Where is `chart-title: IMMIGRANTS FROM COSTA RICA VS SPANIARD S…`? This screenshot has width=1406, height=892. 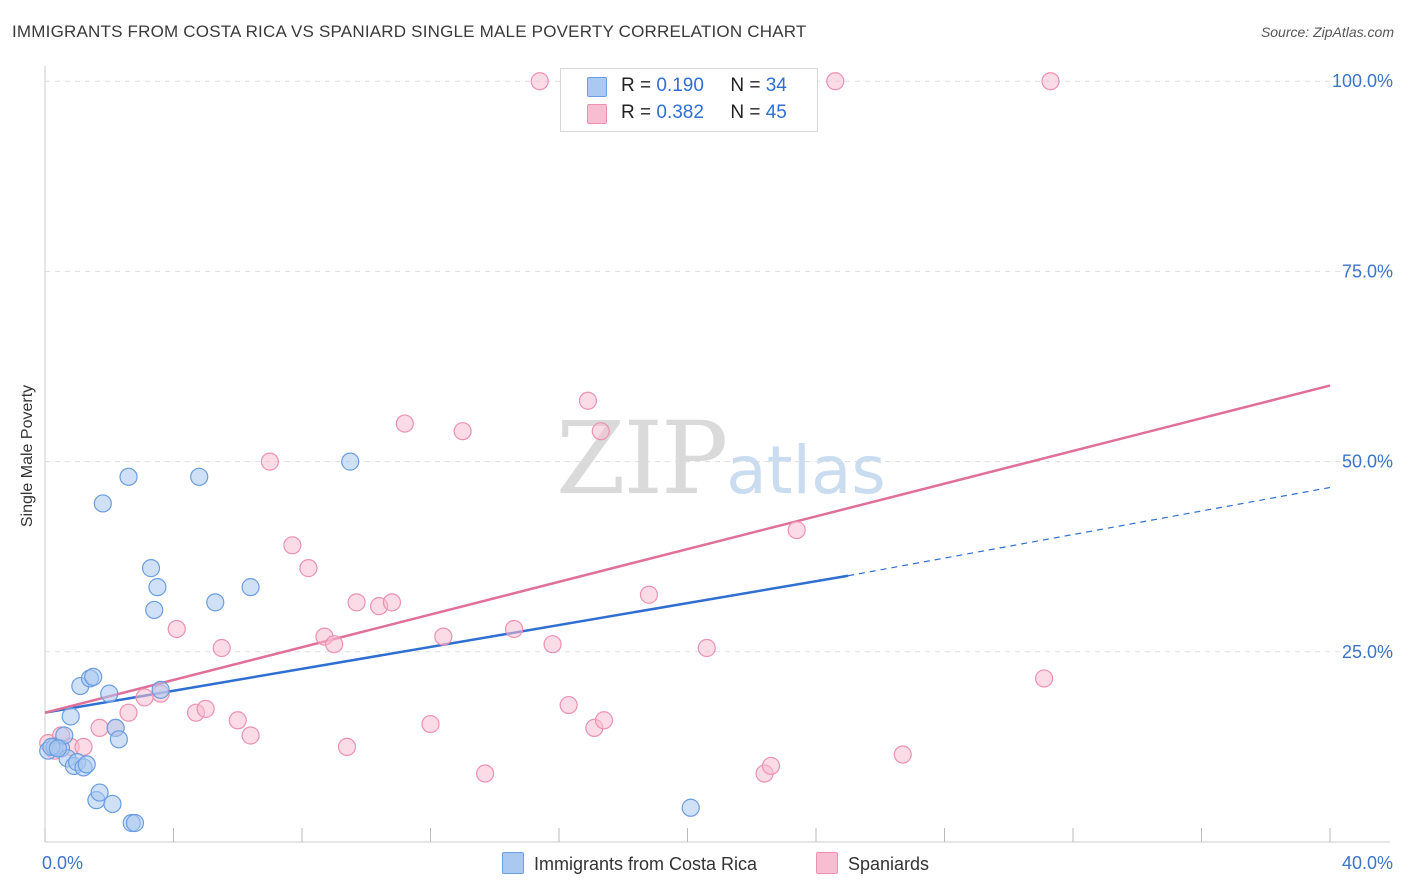
chart-title: IMMIGRANTS FROM COSTA RICA VS SPANIARD S… is located at coordinates (409, 31).